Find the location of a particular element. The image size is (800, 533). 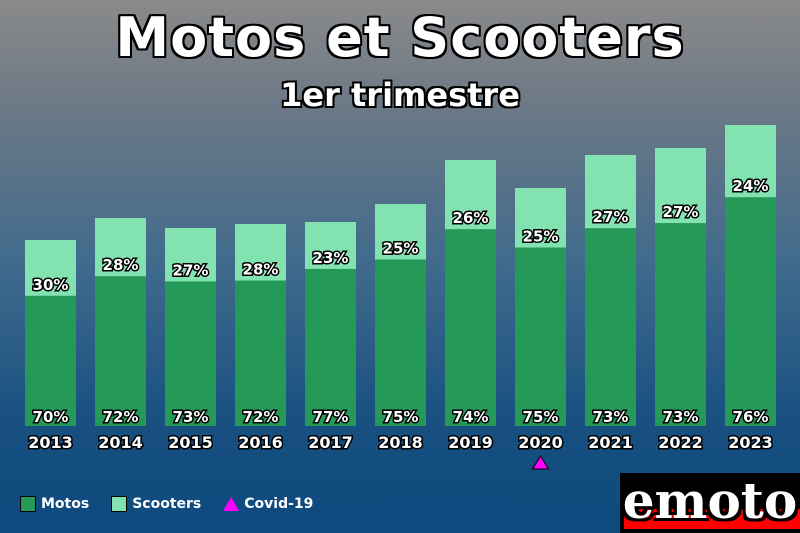

legend-swatch-motos is located at coordinates (28, 504).